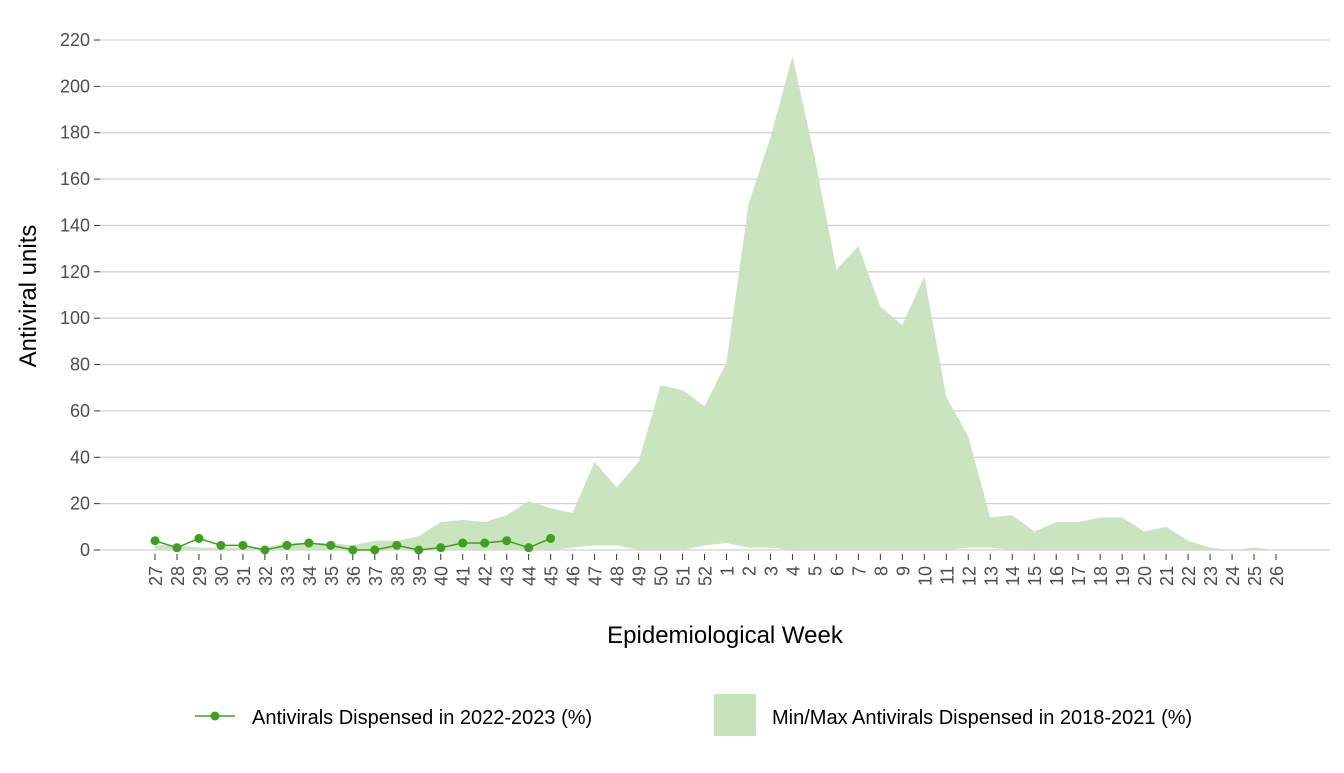  I want to click on x-tick-label: 13, so click(991, 576).